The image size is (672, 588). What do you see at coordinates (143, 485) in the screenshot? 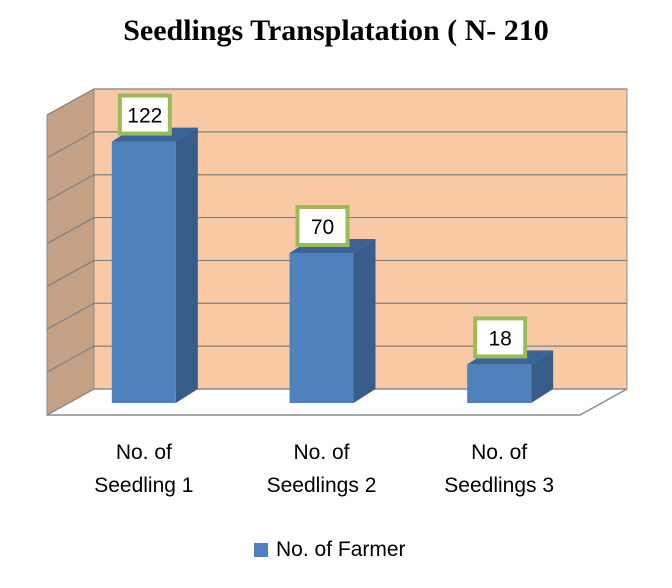
I see `category-label: Seedling 1` at bounding box center [143, 485].